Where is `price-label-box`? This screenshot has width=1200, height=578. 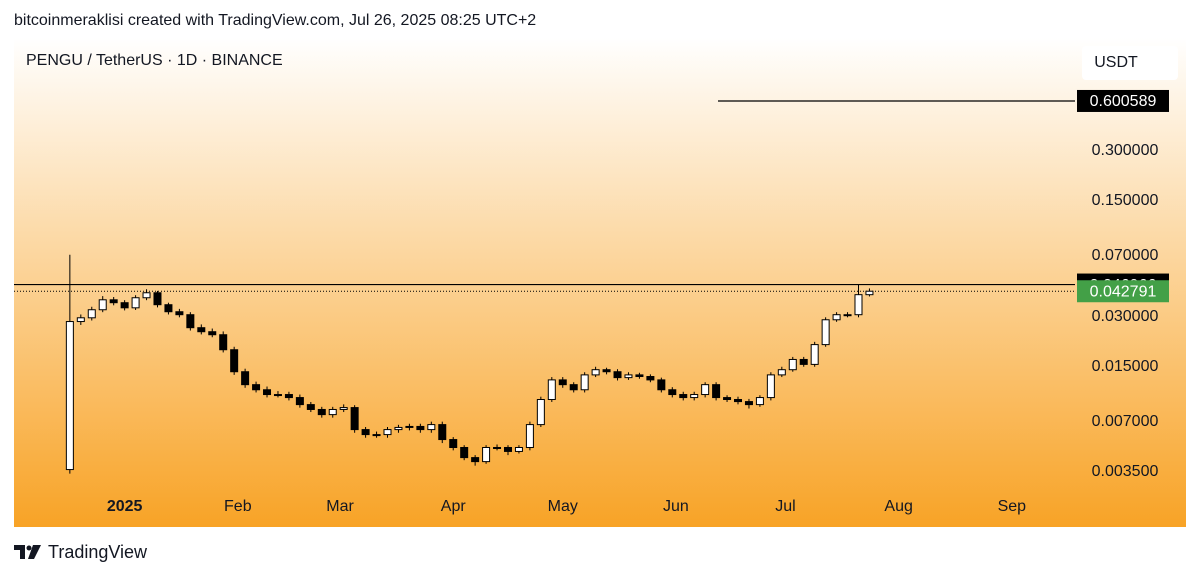 price-label-box is located at coordinates (1123, 100).